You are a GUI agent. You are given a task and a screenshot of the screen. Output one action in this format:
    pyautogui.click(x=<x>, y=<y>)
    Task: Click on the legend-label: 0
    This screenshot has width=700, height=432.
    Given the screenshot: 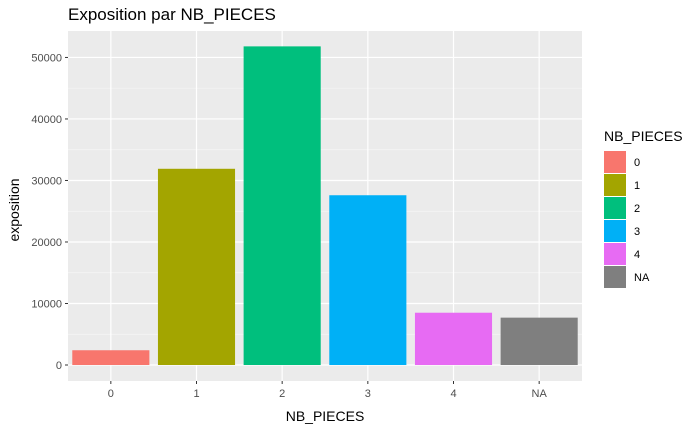 What is the action you would take?
    pyautogui.click(x=637, y=163)
    